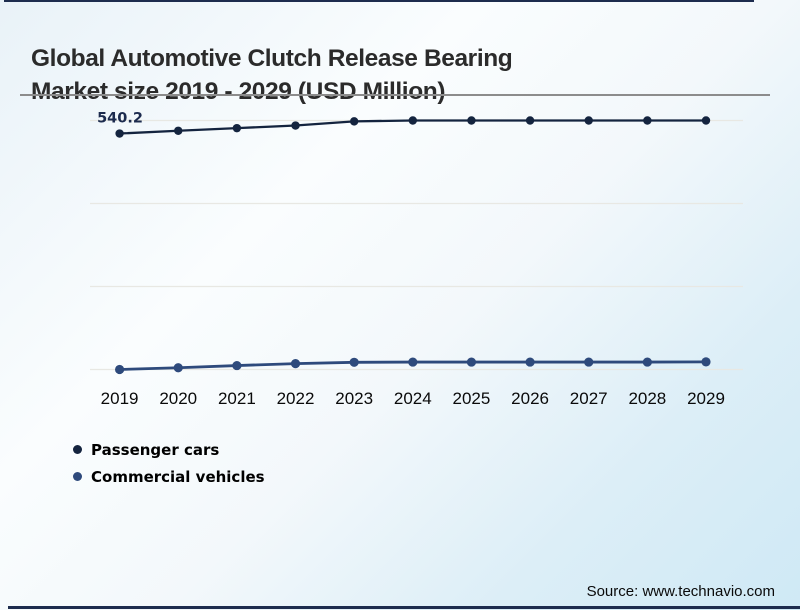 This screenshot has height=610, width=800. What do you see at coordinates (178, 398) in the screenshot?
I see `x-axis-label: 2020` at bounding box center [178, 398].